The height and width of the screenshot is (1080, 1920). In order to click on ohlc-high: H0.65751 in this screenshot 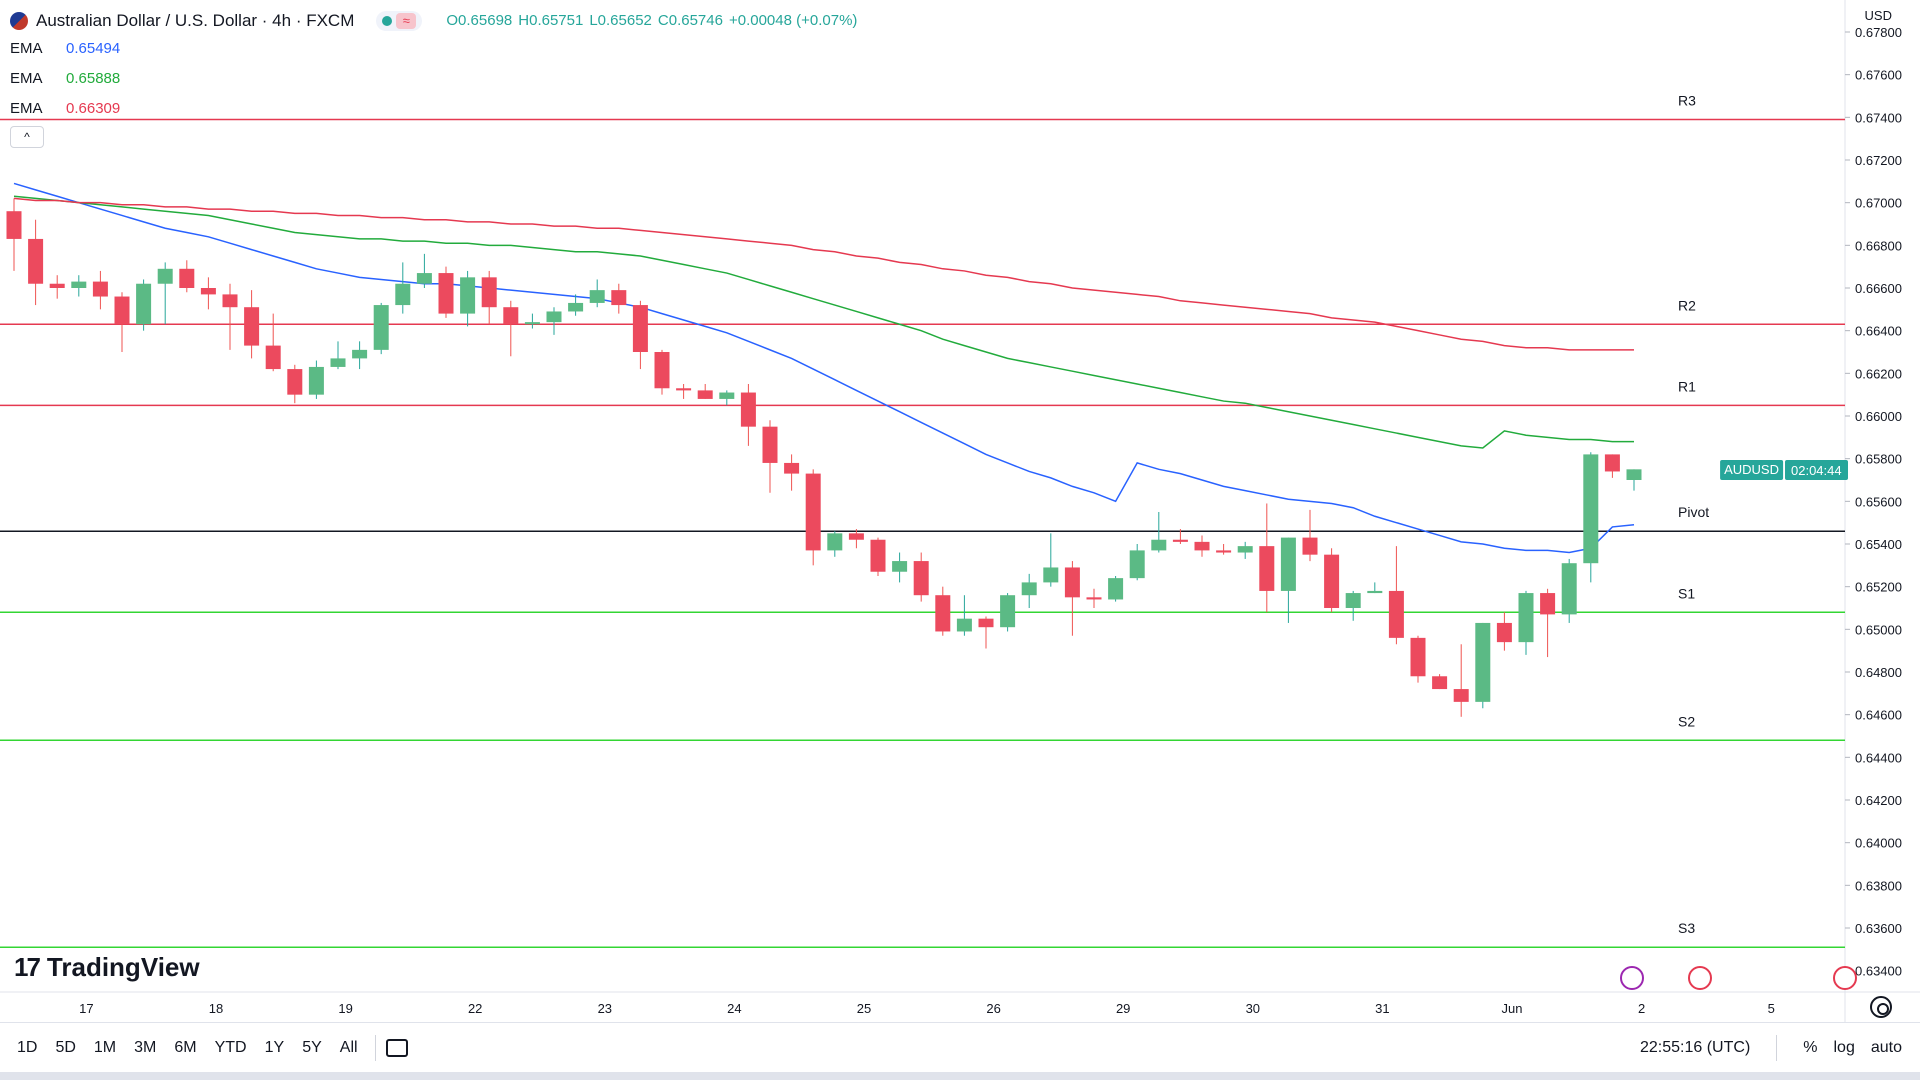, I will do `click(551, 20)`.